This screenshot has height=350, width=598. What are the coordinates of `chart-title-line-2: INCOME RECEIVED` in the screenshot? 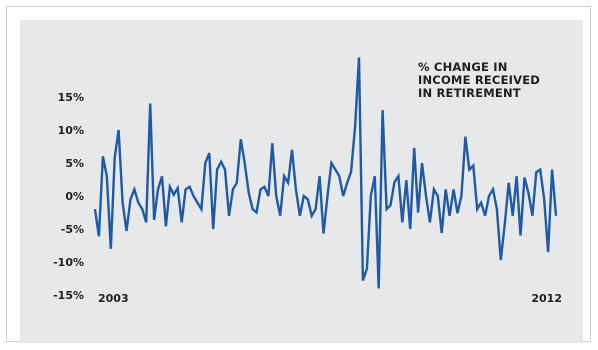 It's located at (479, 80).